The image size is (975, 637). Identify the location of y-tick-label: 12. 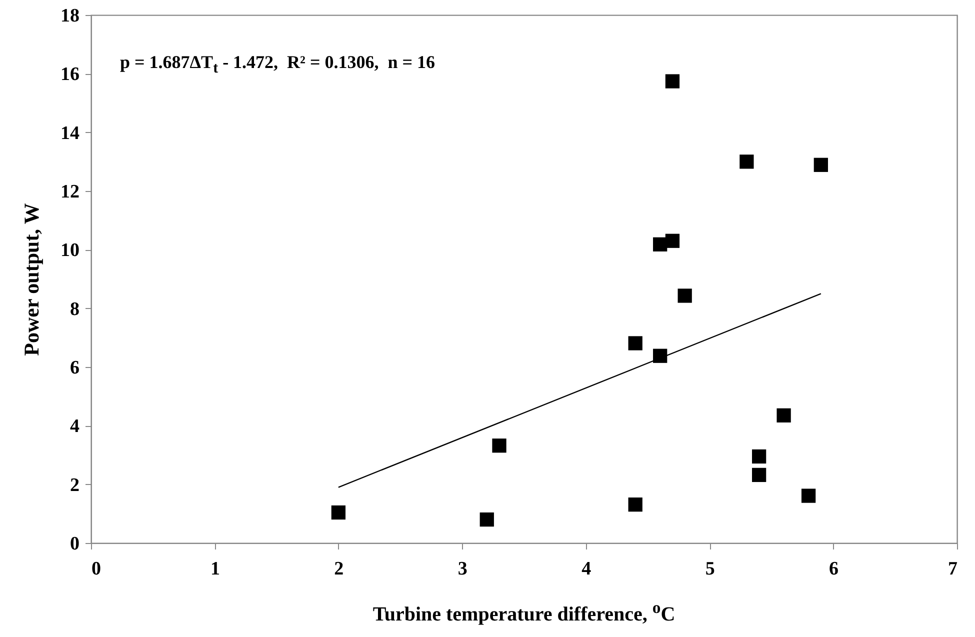
(70, 192).